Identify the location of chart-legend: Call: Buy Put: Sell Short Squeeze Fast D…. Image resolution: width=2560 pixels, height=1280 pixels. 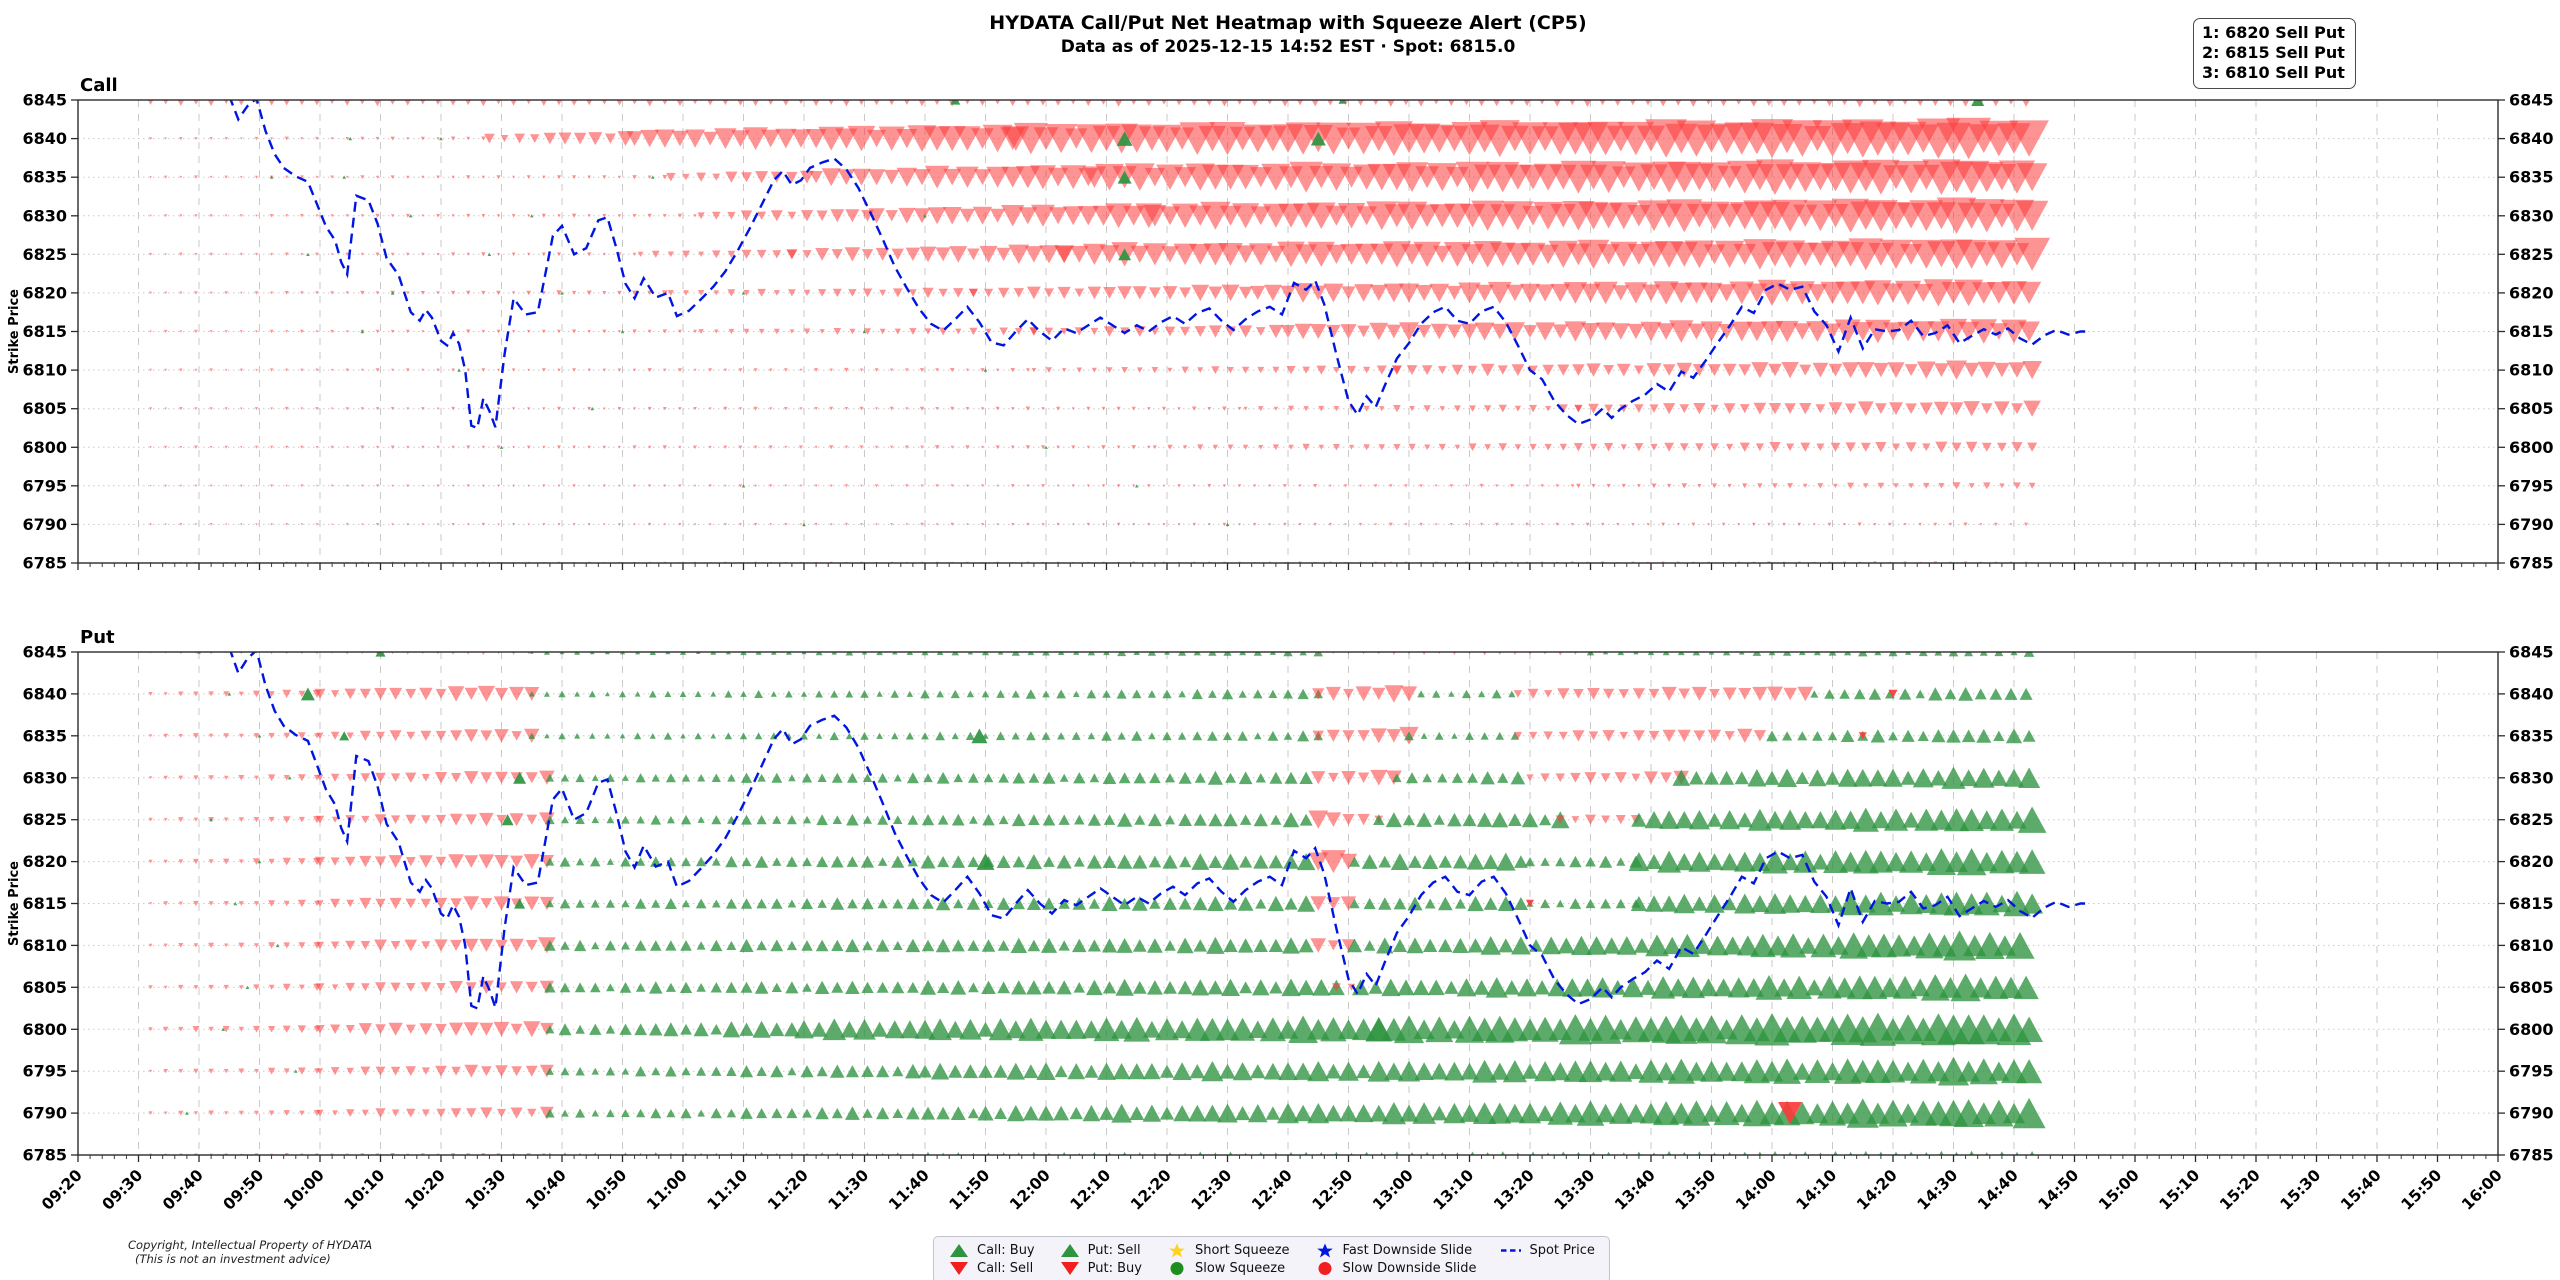
(1271, 1258).